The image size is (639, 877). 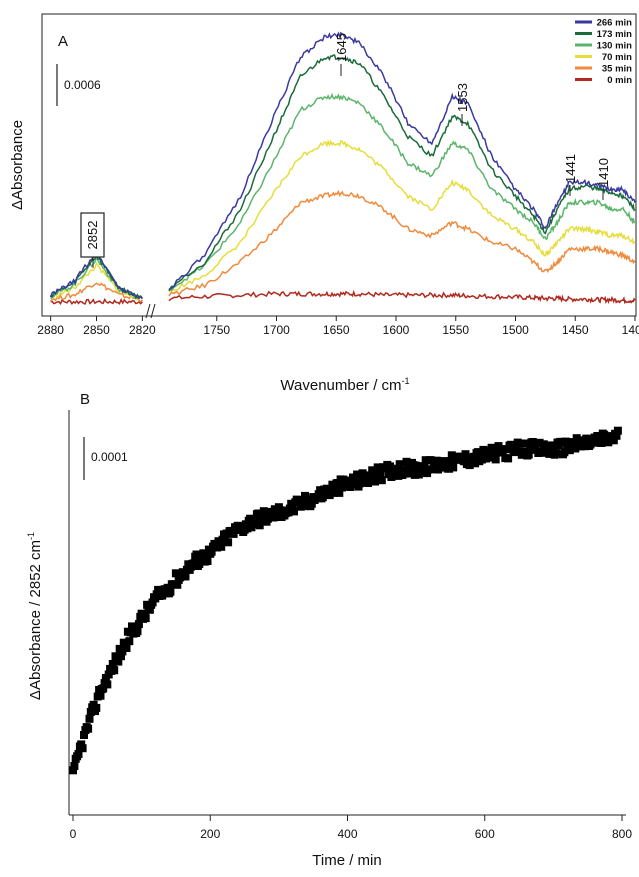 I want to click on peak-label-1553: 1553, so click(x=462, y=97).